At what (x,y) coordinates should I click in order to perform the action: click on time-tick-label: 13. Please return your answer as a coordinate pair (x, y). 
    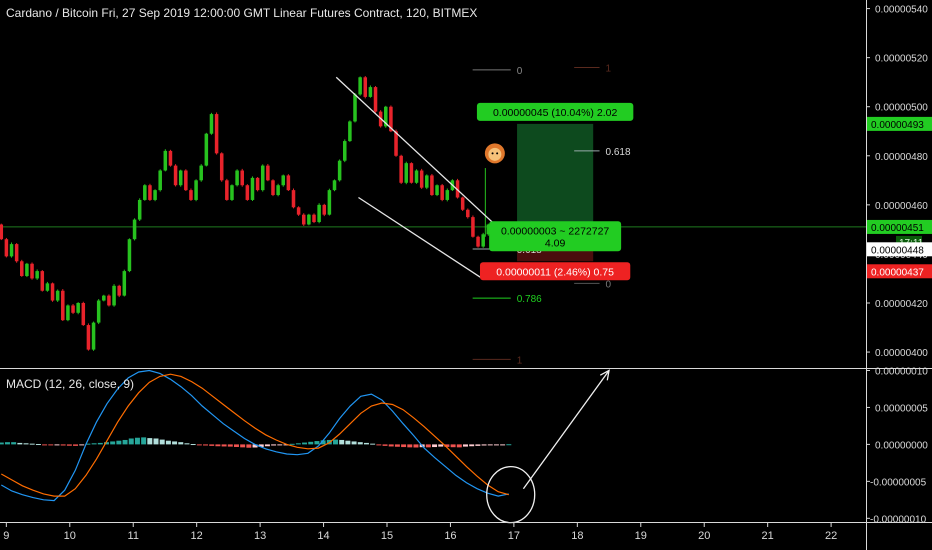
    Looking at the image, I should click on (260, 536).